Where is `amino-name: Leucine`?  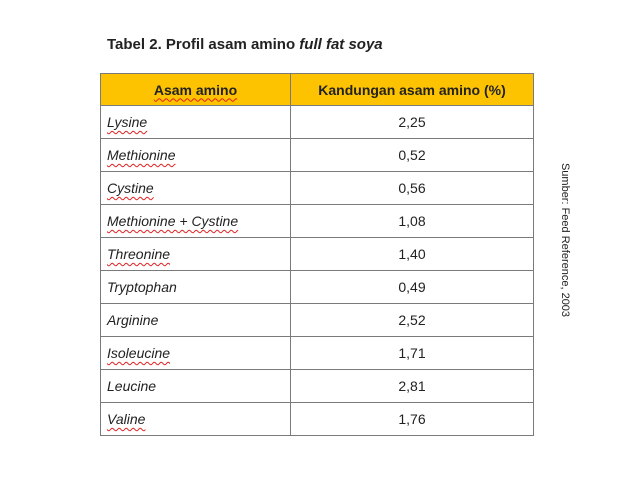 amino-name: Leucine is located at coordinates (132, 386).